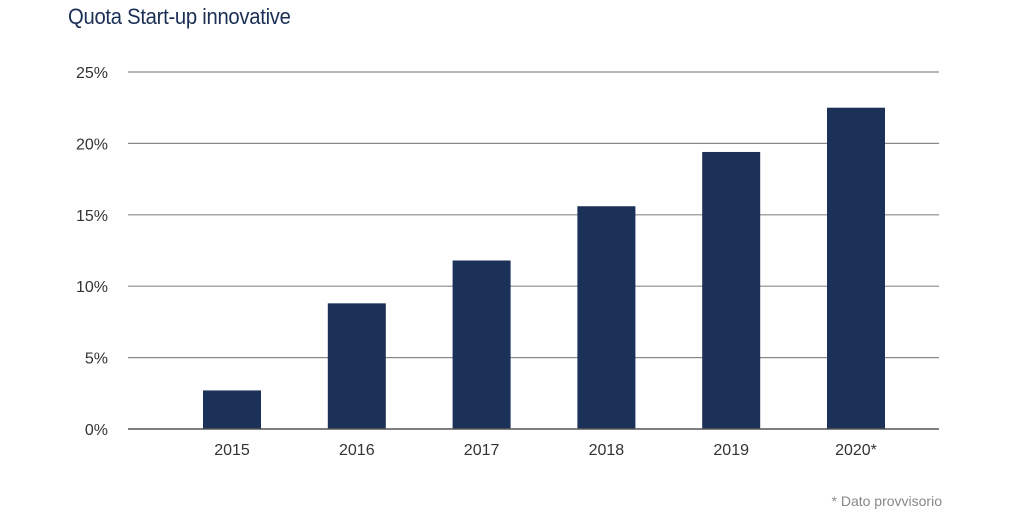 This screenshot has height=520, width=1024. Describe the element at coordinates (731, 450) in the screenshot. I see `x-tick-label: 2019` at that location.